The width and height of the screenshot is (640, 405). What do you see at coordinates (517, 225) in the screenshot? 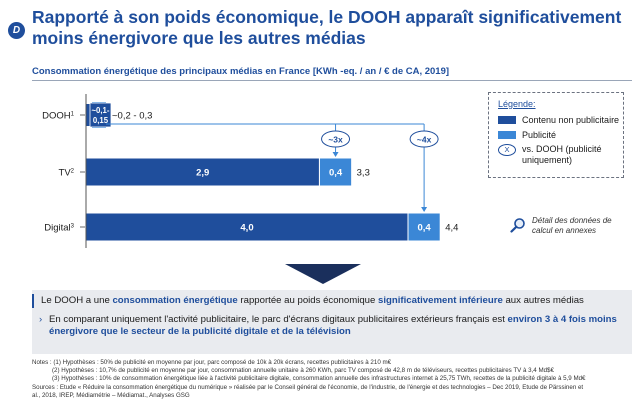
I see `magnifier-icon` at bounding box center [517, 225].